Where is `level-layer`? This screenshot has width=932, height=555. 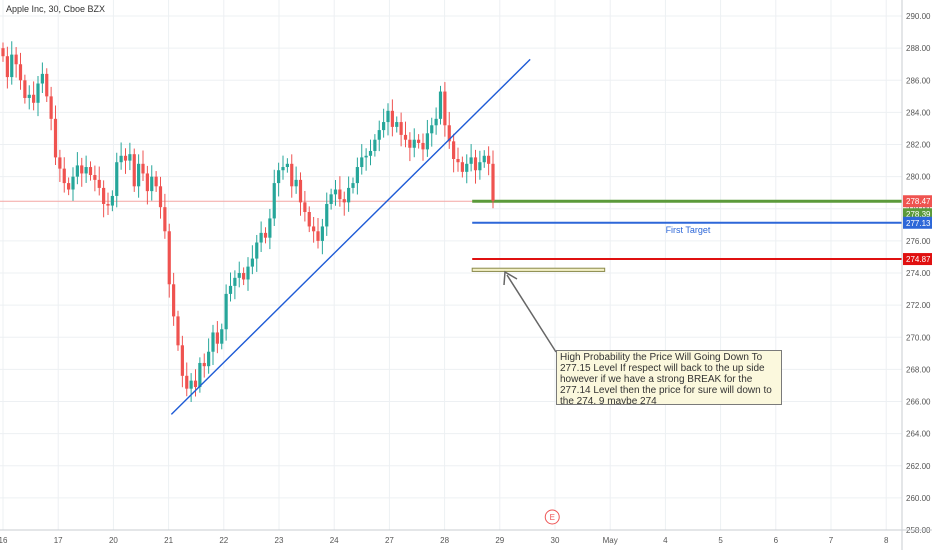 level-layer is located at coordinates (451, 235).